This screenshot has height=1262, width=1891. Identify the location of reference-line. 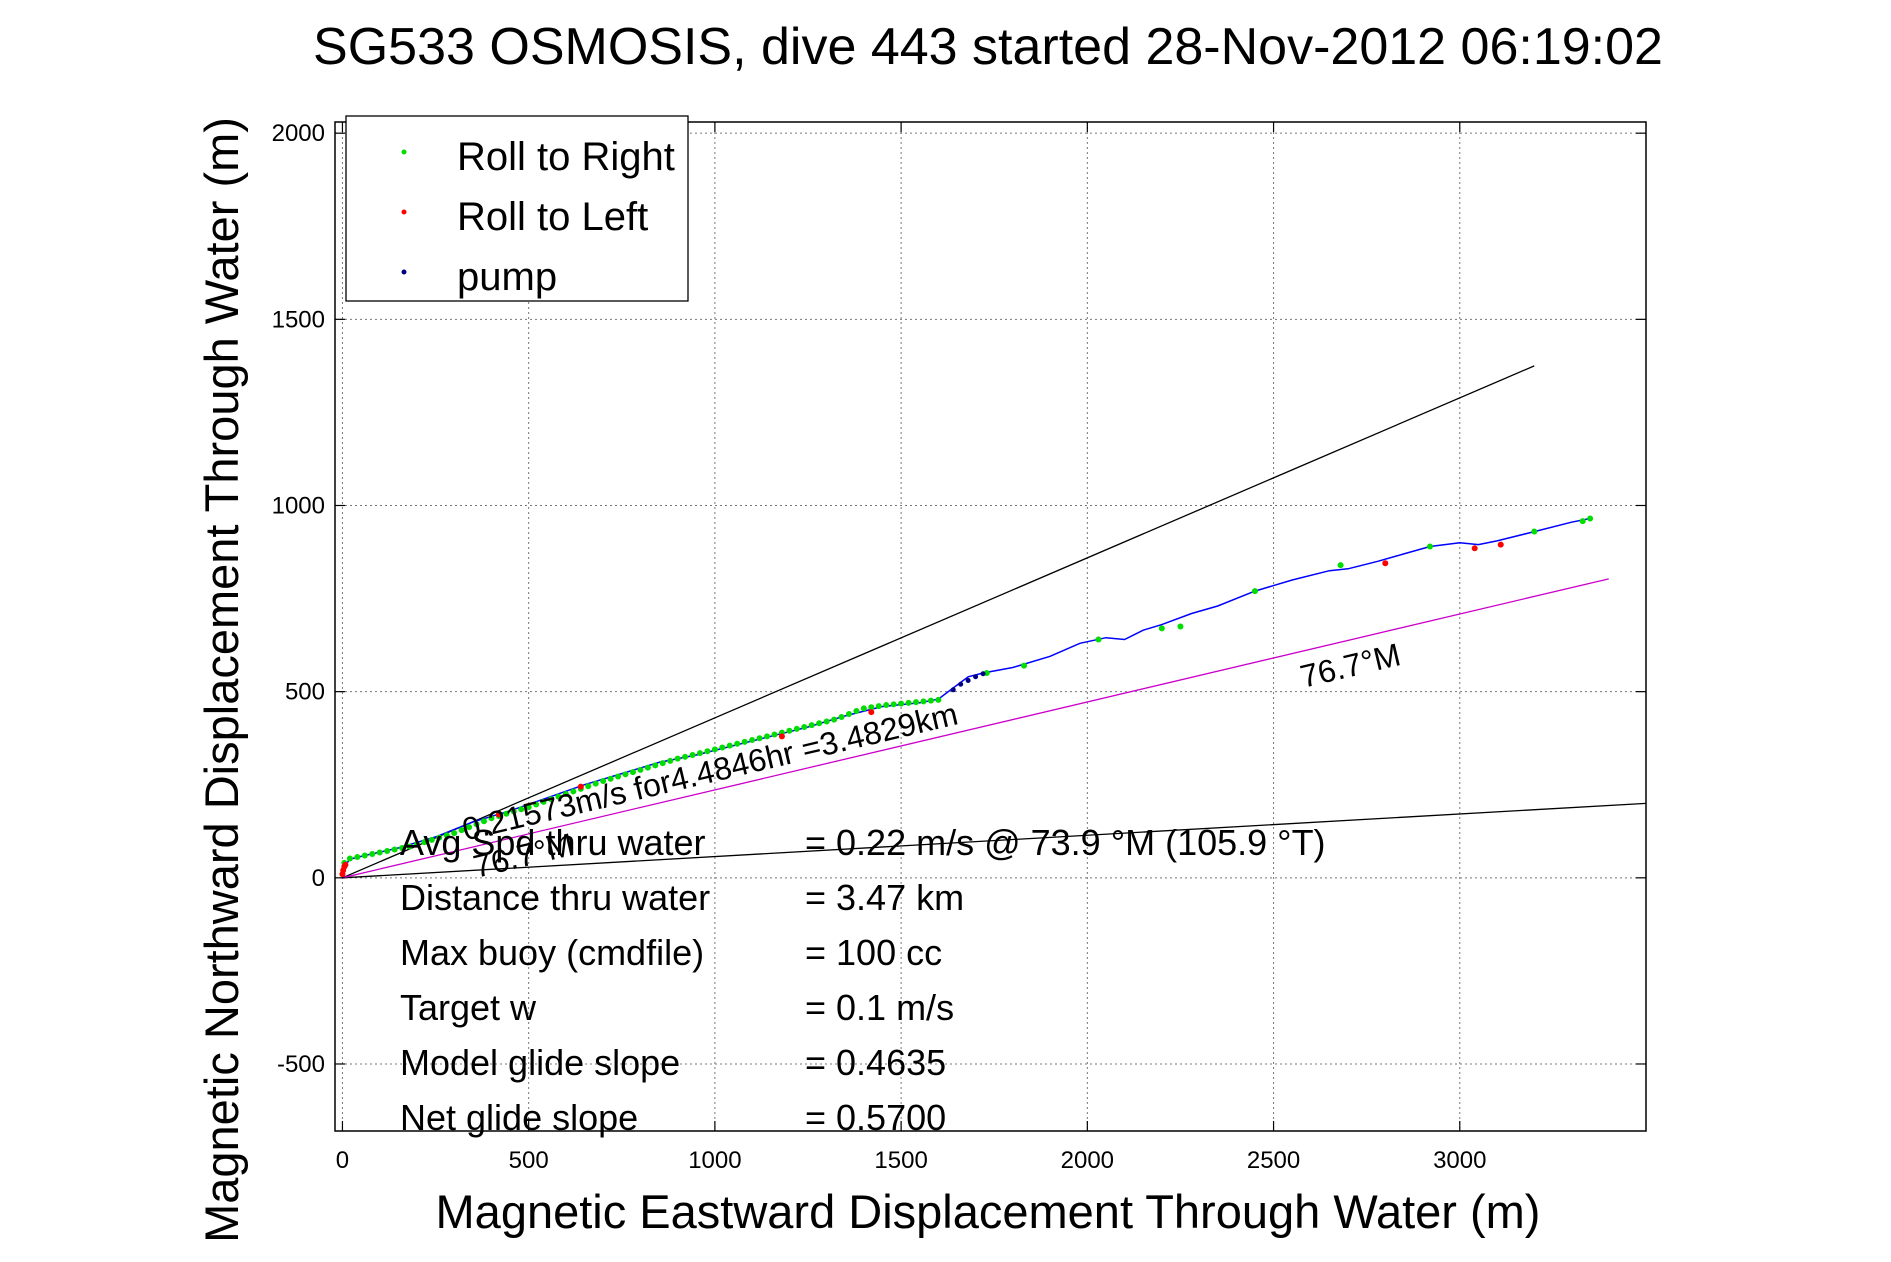
(994, 840).